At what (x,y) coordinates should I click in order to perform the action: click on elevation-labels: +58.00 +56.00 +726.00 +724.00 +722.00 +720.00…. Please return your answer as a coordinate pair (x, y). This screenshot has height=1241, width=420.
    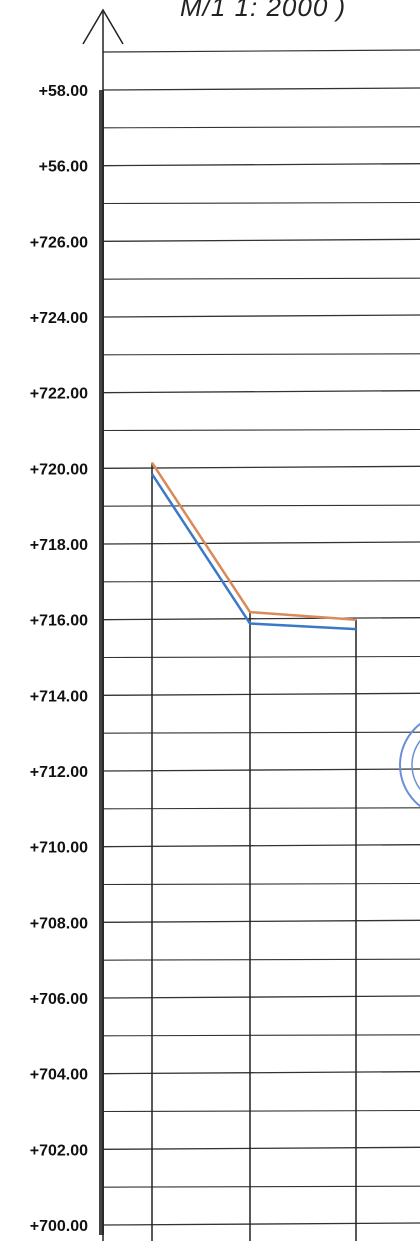
    Looking at the image, I should click on (59, 659).